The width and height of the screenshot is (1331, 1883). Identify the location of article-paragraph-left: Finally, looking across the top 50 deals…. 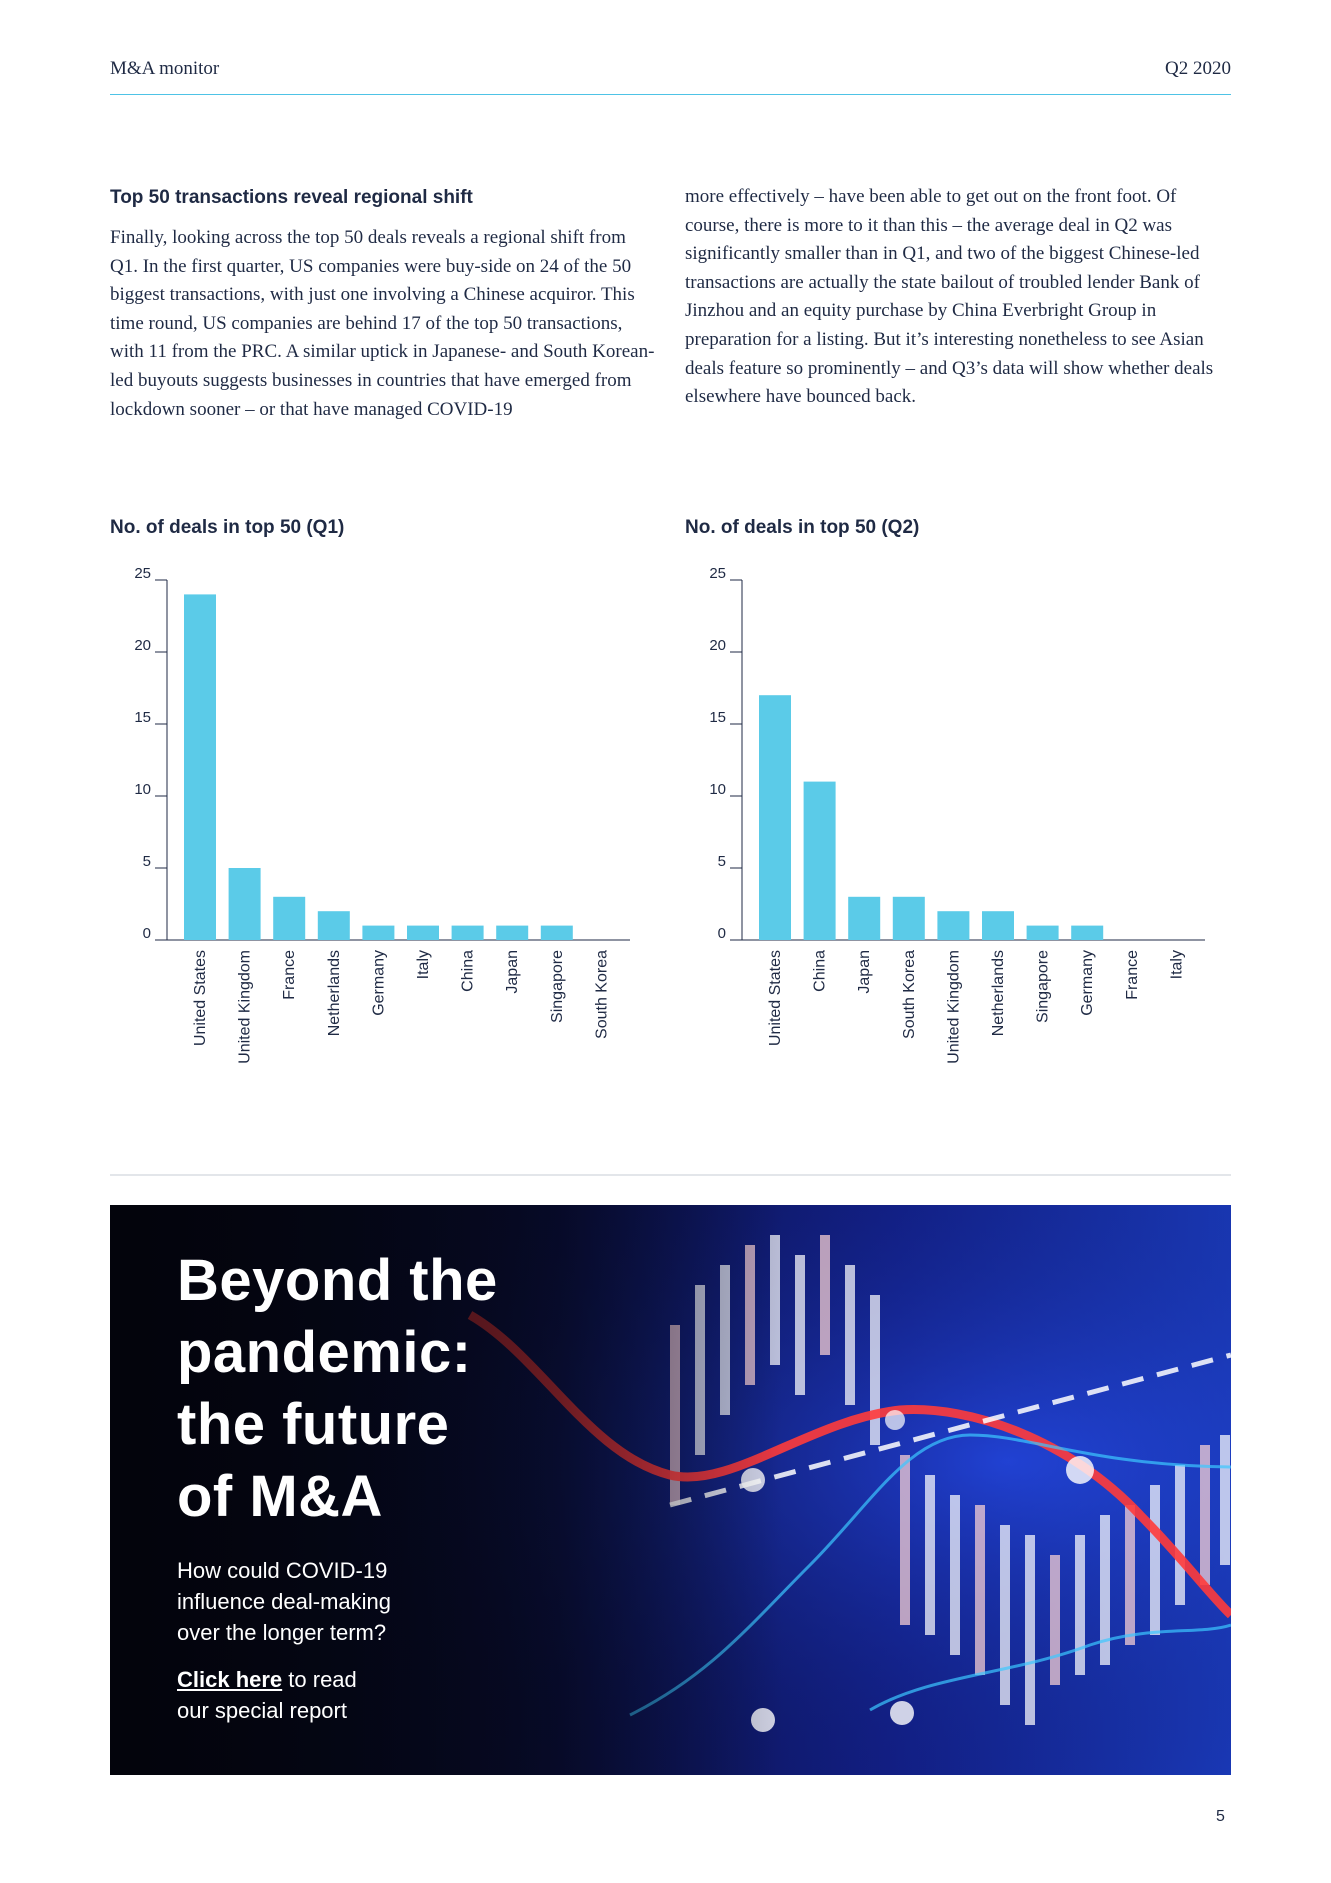
(382, 323).